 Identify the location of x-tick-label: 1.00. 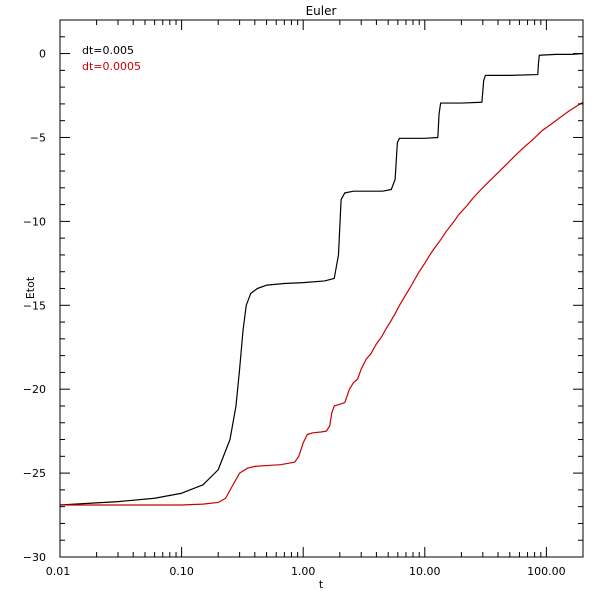
(303, 571).